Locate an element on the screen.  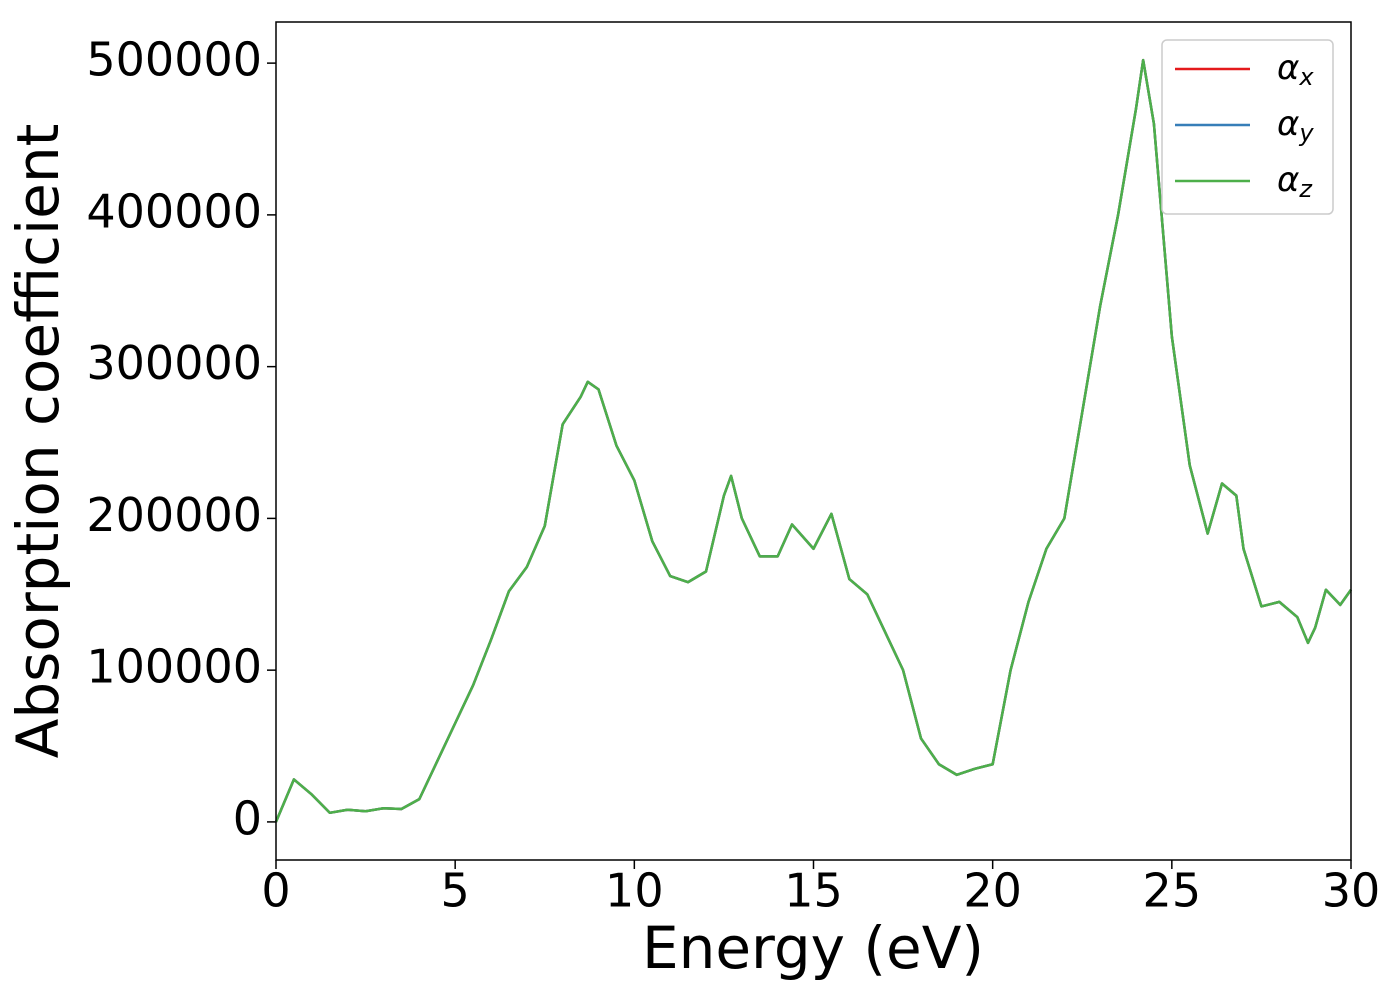
legend-label: αx is located at coordinates (1295, 70).